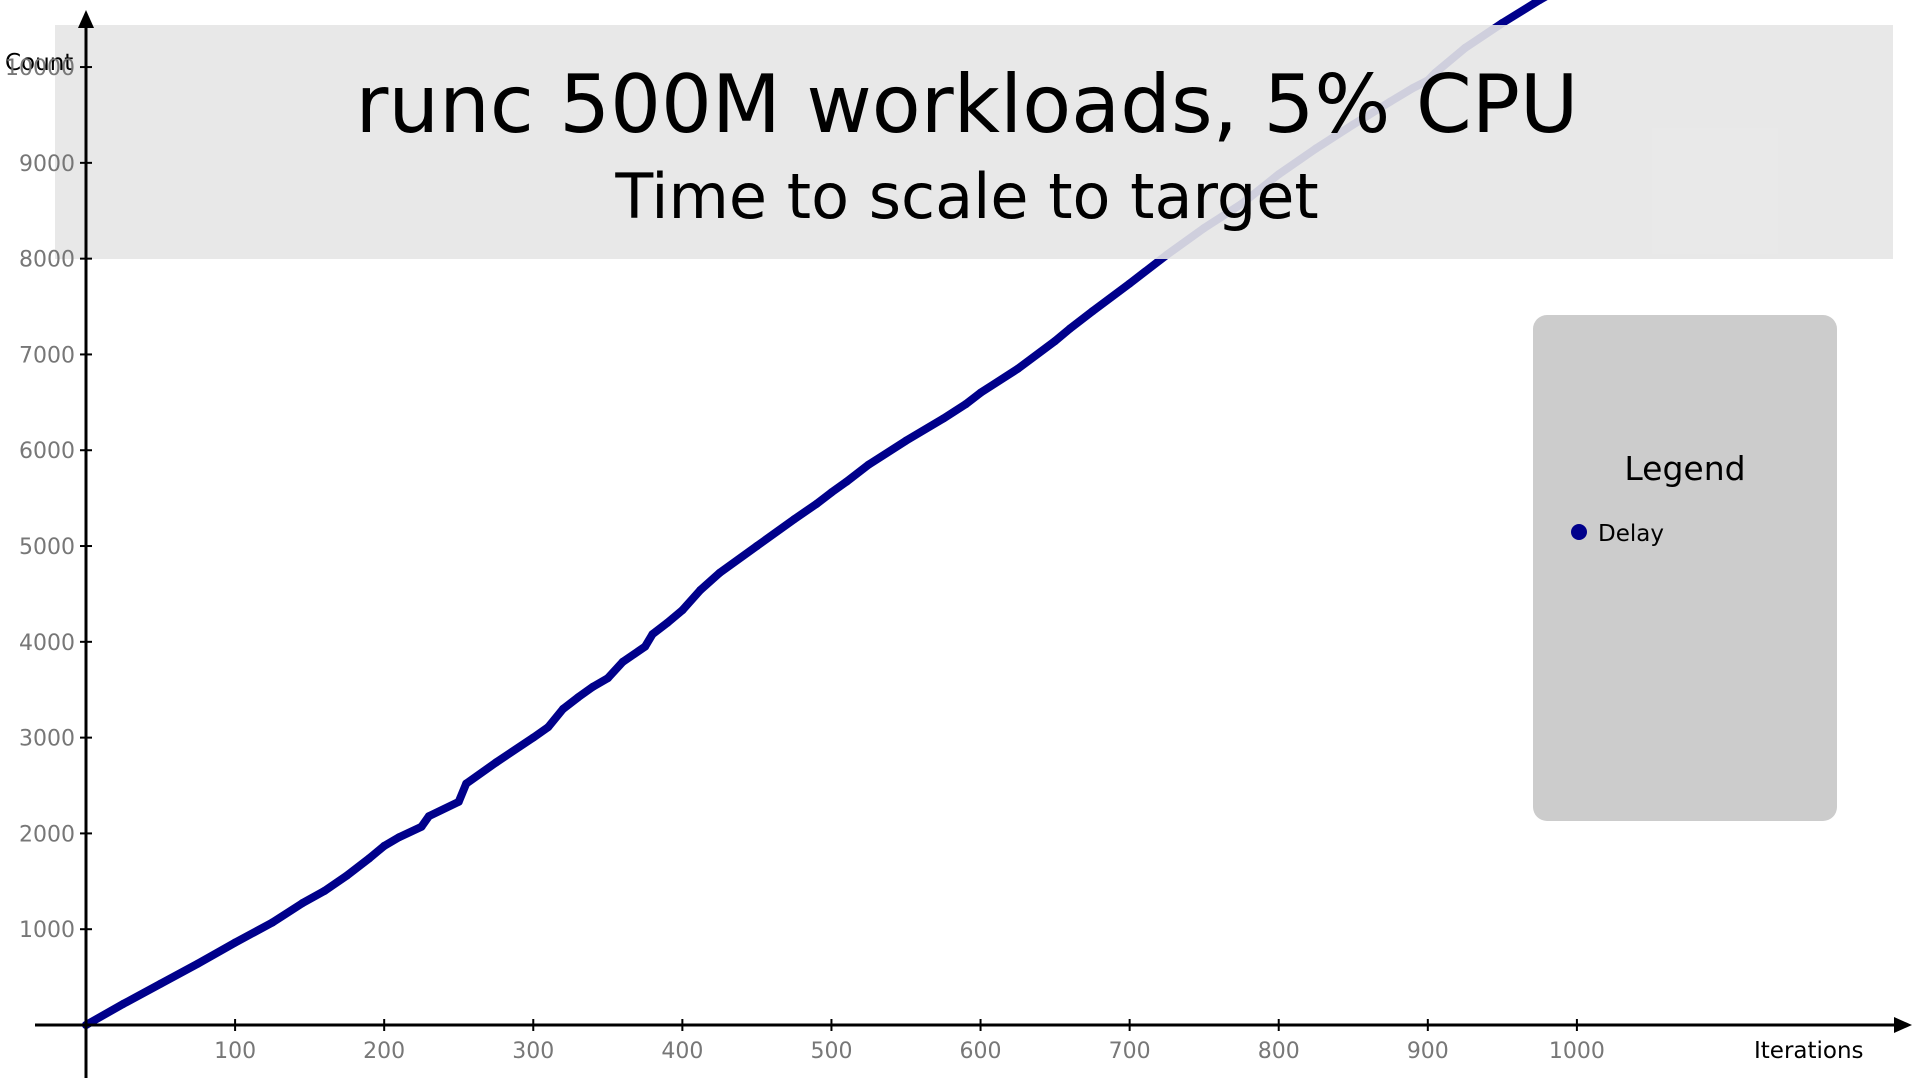  I want to click on legend: Legend Delay, so click(1685, 568).